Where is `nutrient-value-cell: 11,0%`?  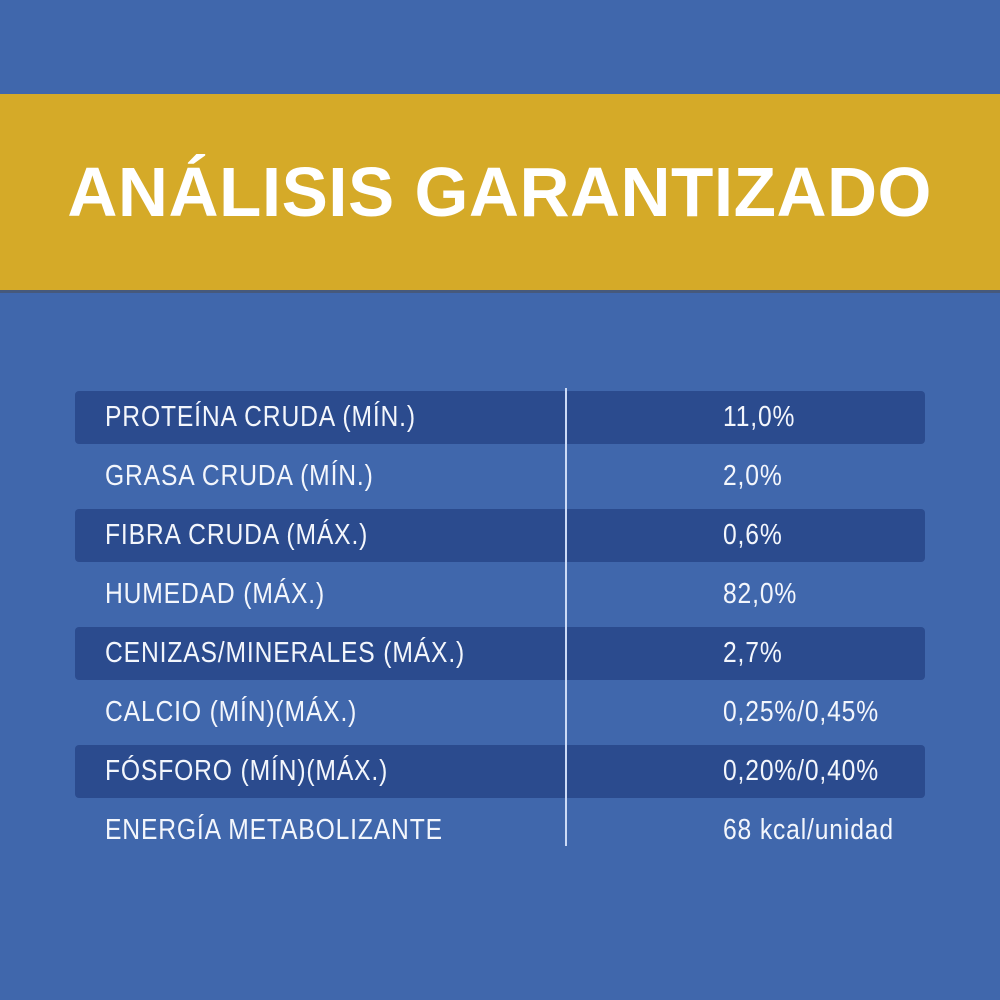
nutrient-value-cell: 11,0% is located at coordinates (745, 417).